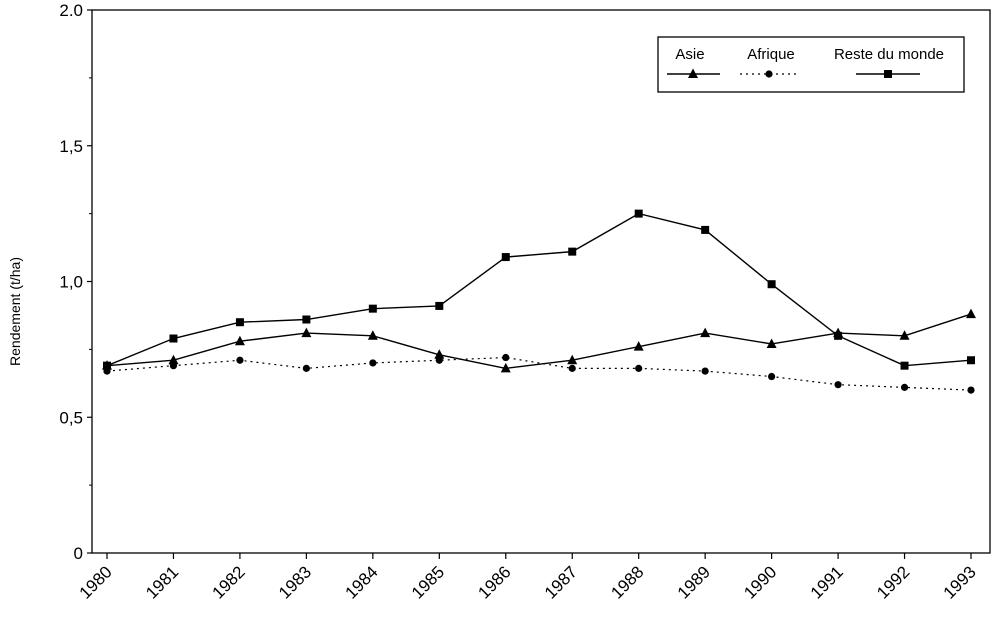 Image resolution: width=1000 pixels, height=621 pixels. What do you see at coordinates (162, 582) in the screenshot?
I see `x-tick-label: 1981` at bounding box center [162, 582].